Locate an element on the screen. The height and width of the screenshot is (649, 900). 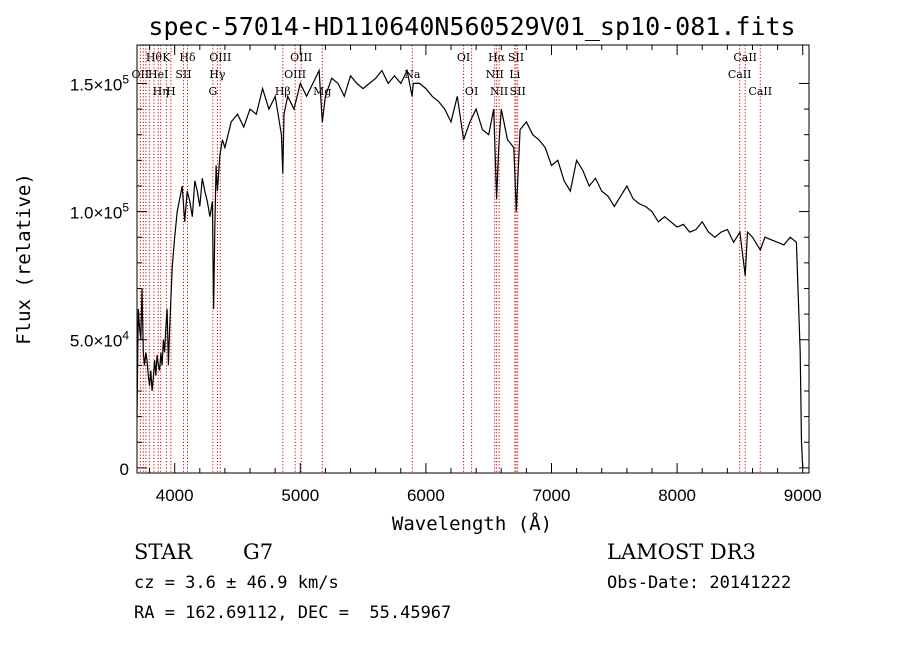
redshift-velocity: cz = 3.6 ± 46.9 km/s is located at coordinates (236, 583).